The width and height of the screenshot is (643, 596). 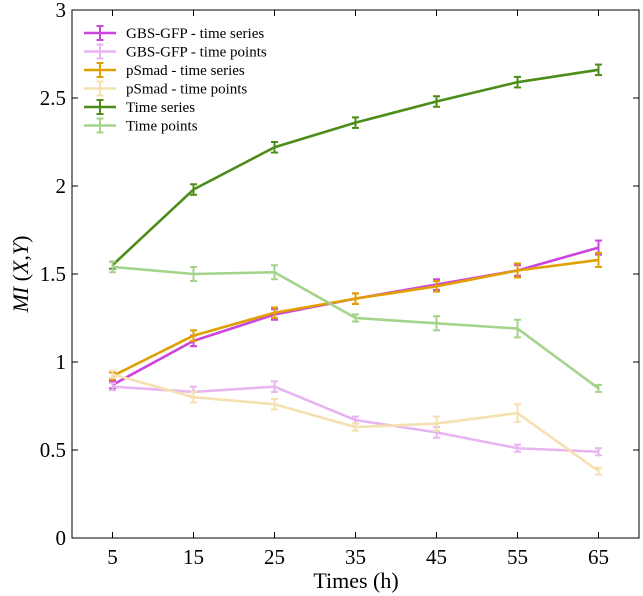 I want to click on legend-label: GBS-GFP - time series, so click(x=195, y=34).